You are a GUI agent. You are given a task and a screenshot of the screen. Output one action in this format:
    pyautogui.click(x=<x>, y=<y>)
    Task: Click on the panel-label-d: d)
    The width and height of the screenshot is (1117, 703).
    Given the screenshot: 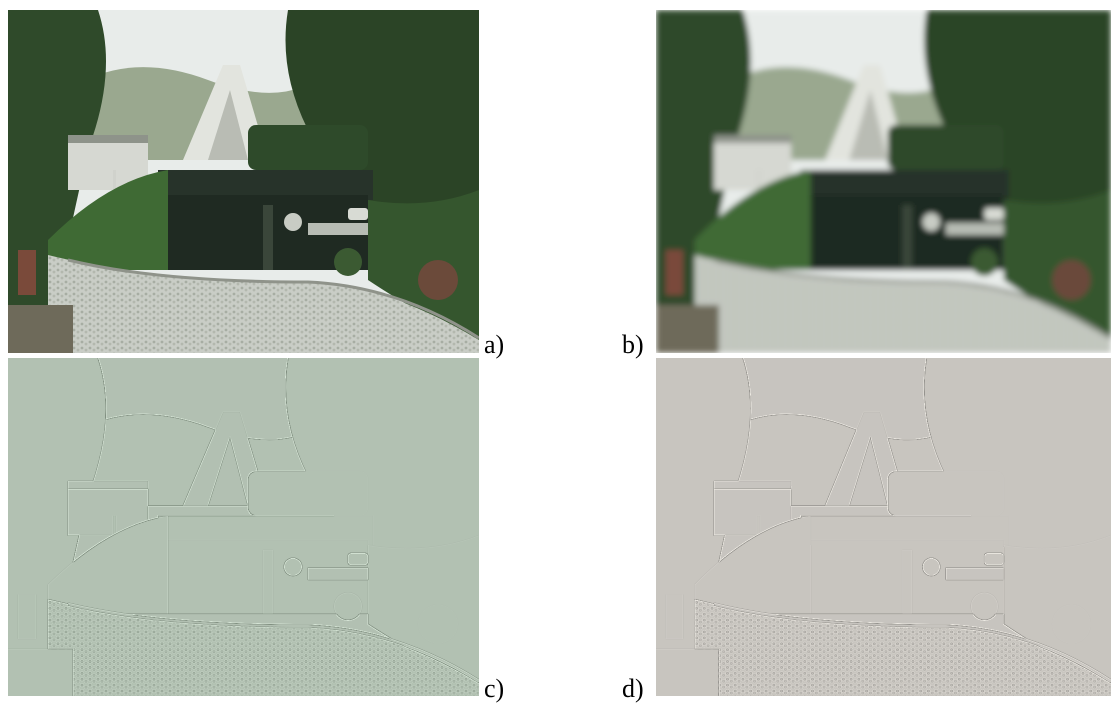 What is the action you would take?
    pyautogui.click(x=633, y=688)
    